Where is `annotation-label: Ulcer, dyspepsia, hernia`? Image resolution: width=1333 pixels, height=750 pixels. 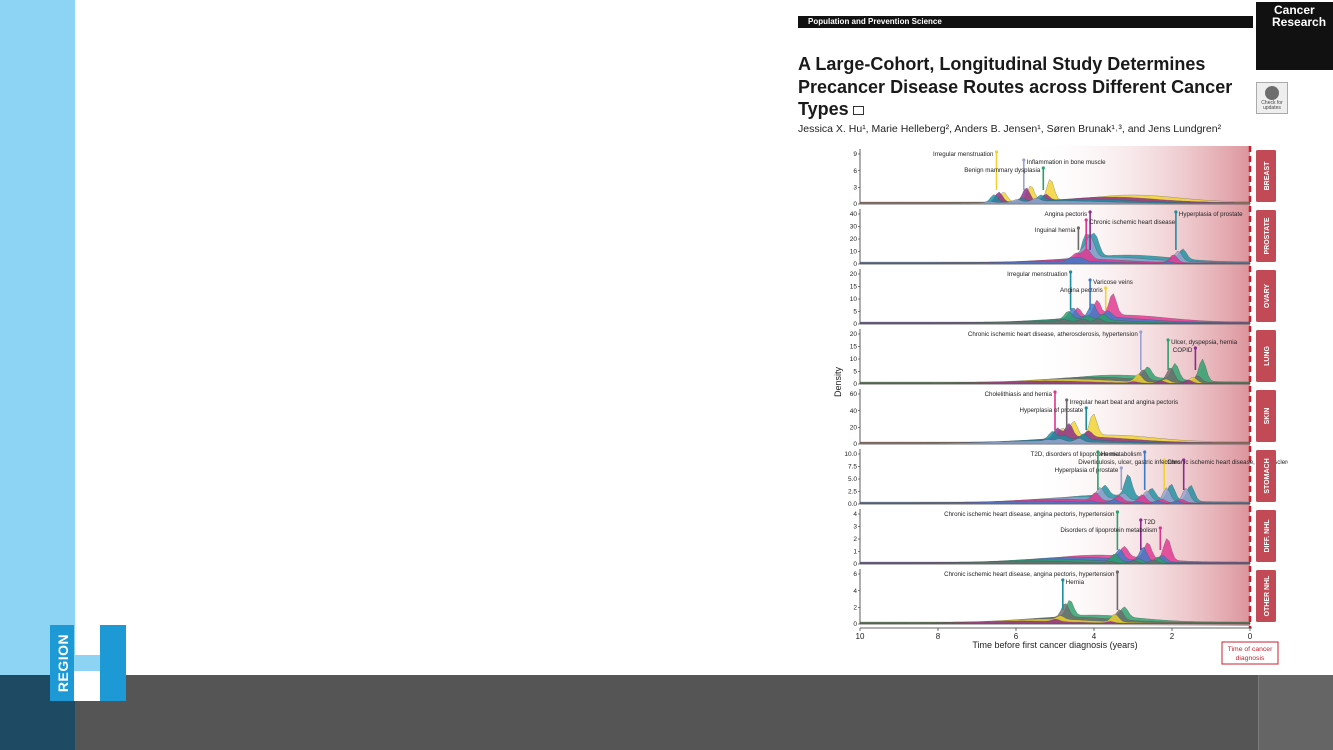
annotation-label: Ulcer, dyspepsia, hernia is located at coordinates (1204, 342).